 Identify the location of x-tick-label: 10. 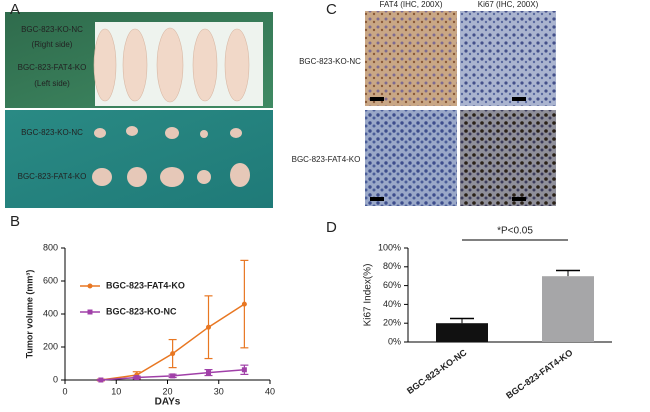
(116, 391).